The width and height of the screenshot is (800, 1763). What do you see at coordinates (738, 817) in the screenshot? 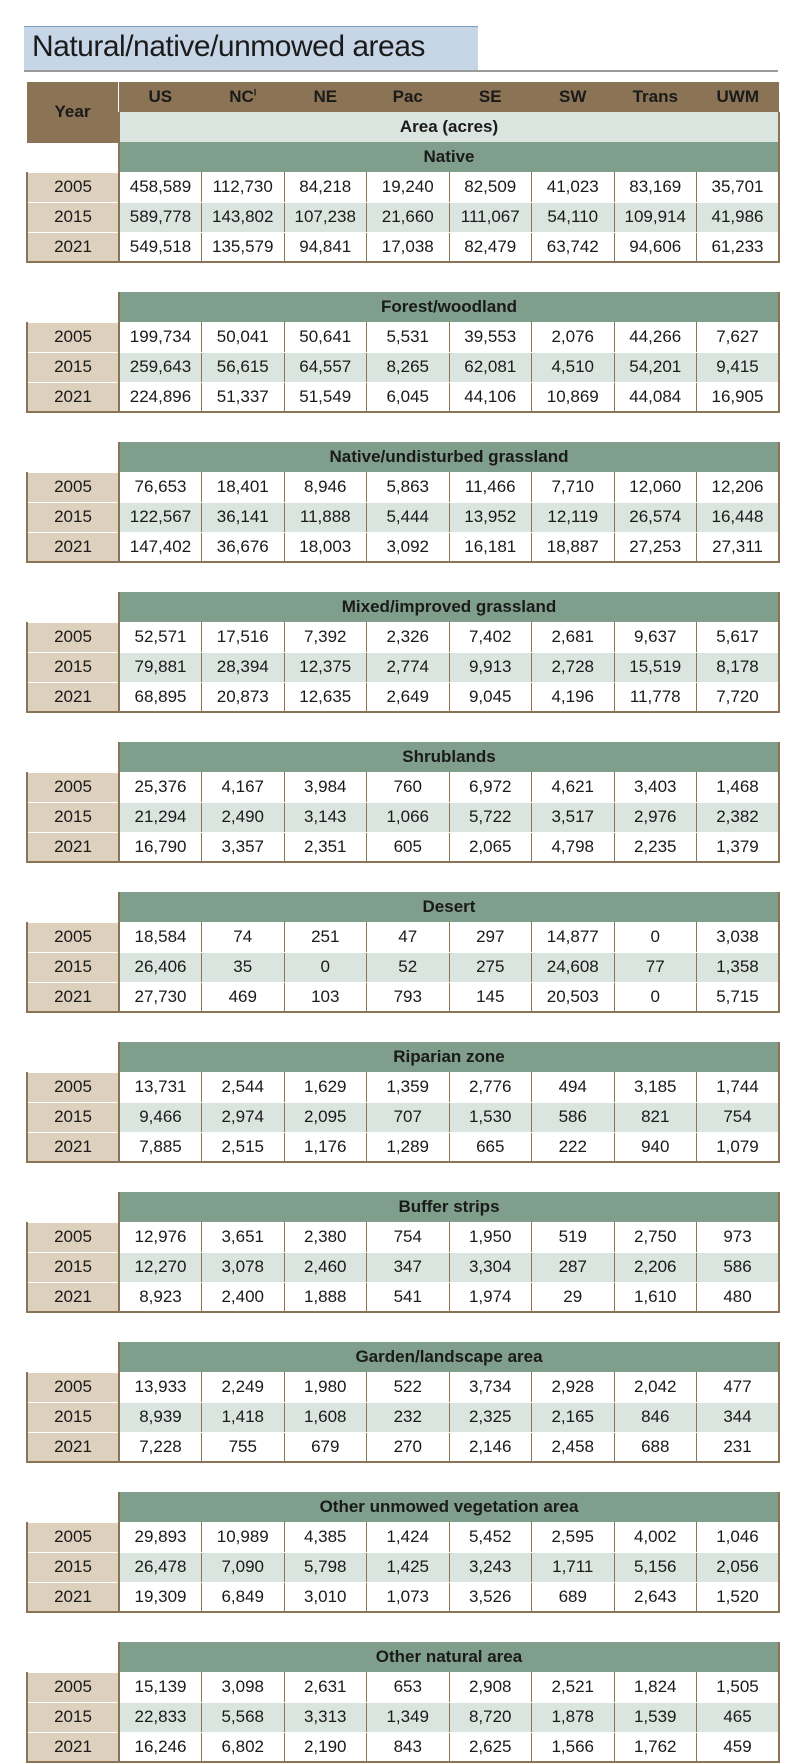
I see `value-cell: 2,382` at bounding box center [738, 817].